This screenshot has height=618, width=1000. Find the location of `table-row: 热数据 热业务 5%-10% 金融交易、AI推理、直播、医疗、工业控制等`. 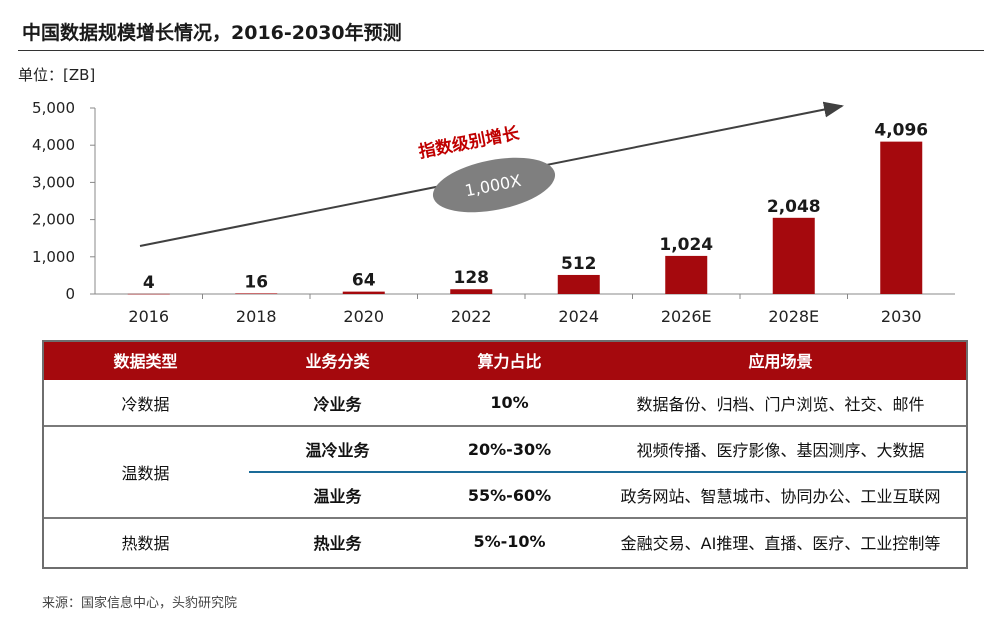

table-row: 热数据 热业务 5%-10% 金融交易、AI推理、直播、医疗、工业控制等 is located at coordinates (505, 540).